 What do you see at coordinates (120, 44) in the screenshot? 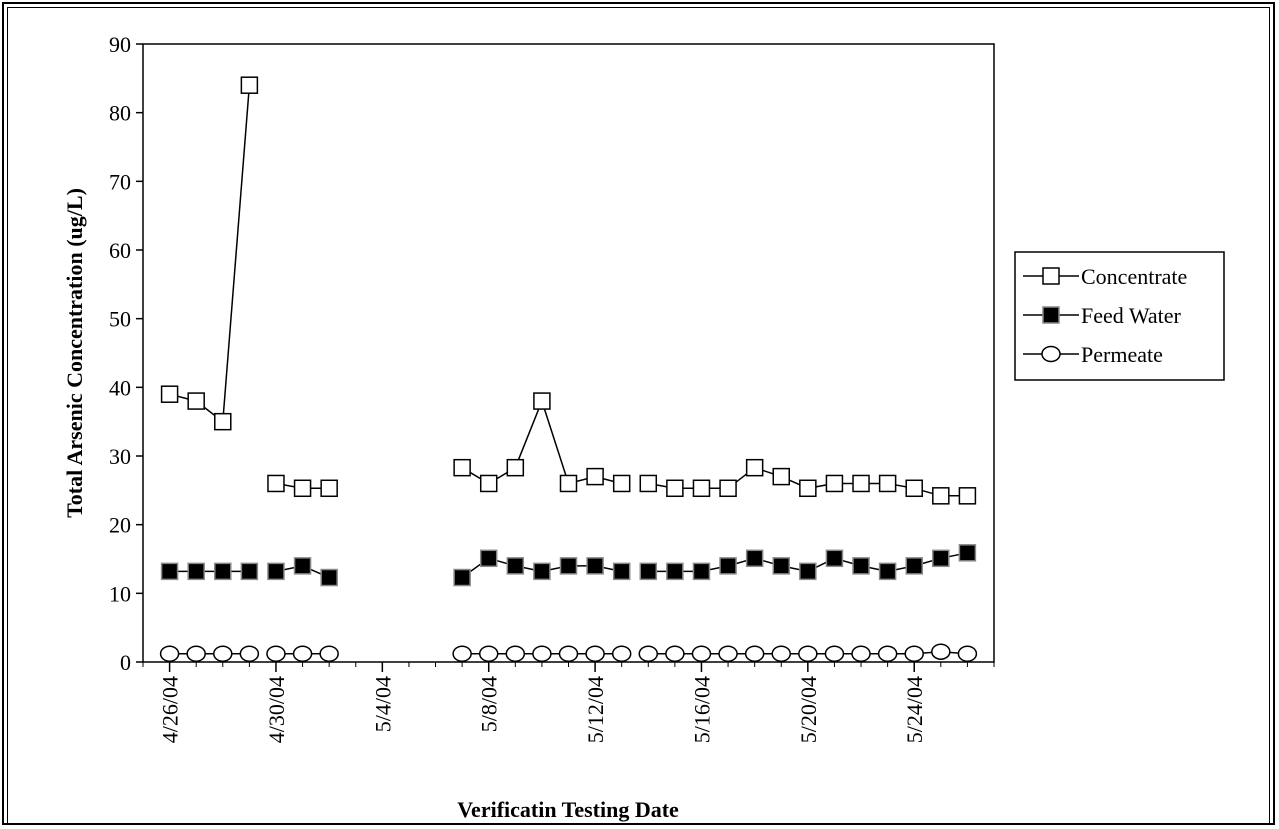
I see `y-tick-label: 90` at bounding box center [120, 44].